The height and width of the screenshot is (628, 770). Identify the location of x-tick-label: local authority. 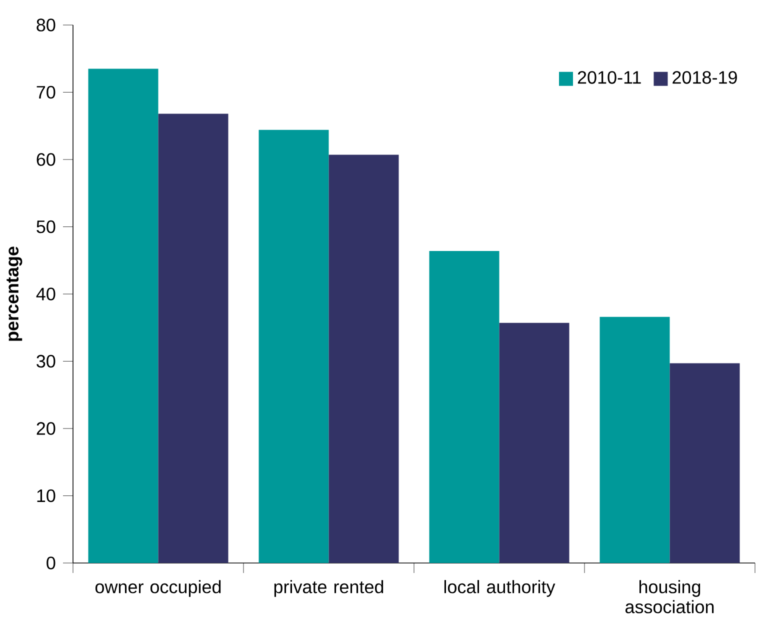
(500, 588).